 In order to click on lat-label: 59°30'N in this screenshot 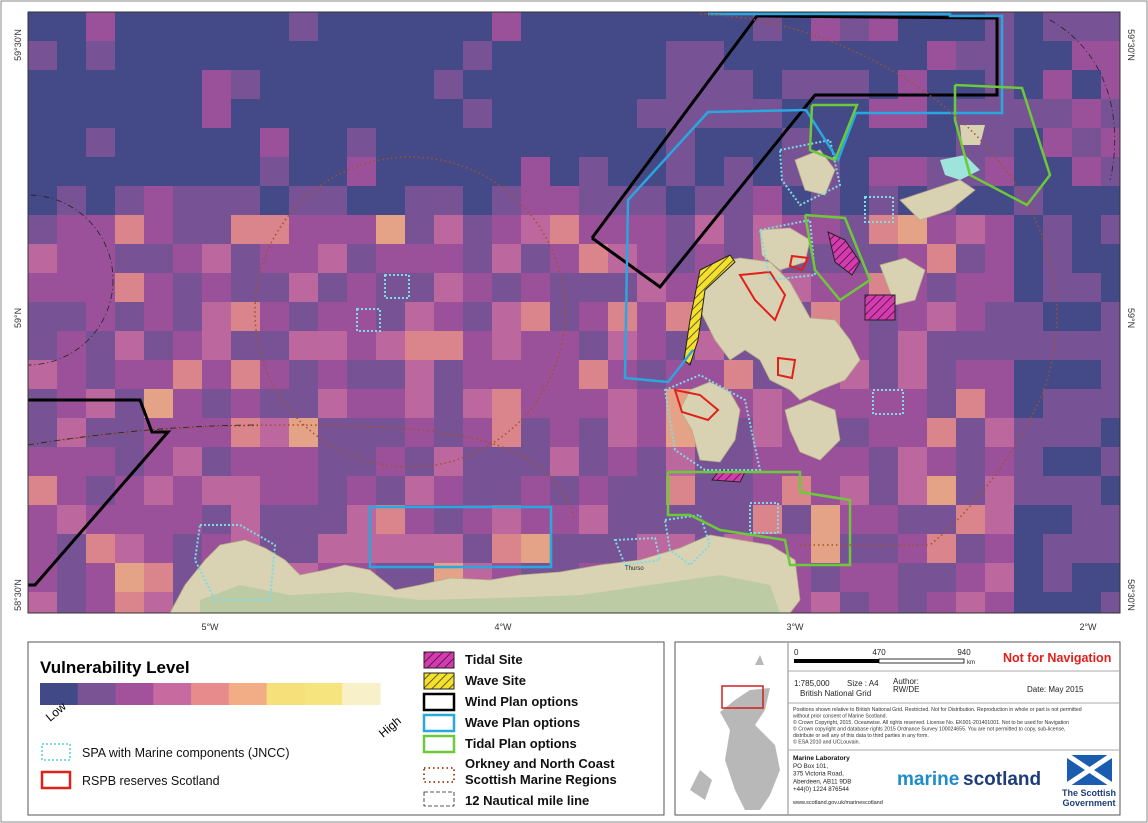, I will do `click(18, 45)`.